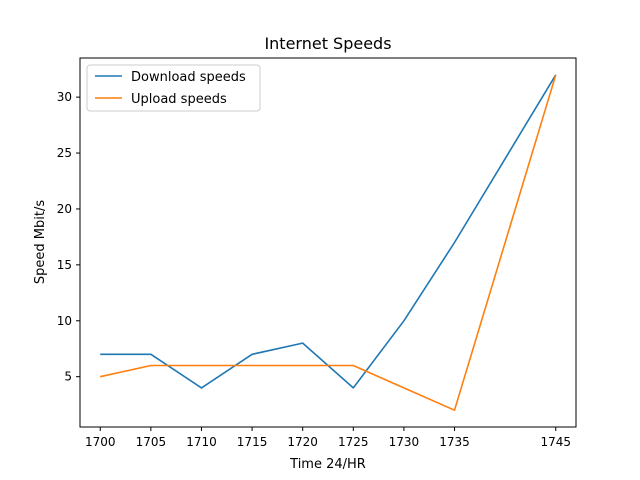  I want to click on y-axis-label: Speed Mbit/s, so click(40, 242).